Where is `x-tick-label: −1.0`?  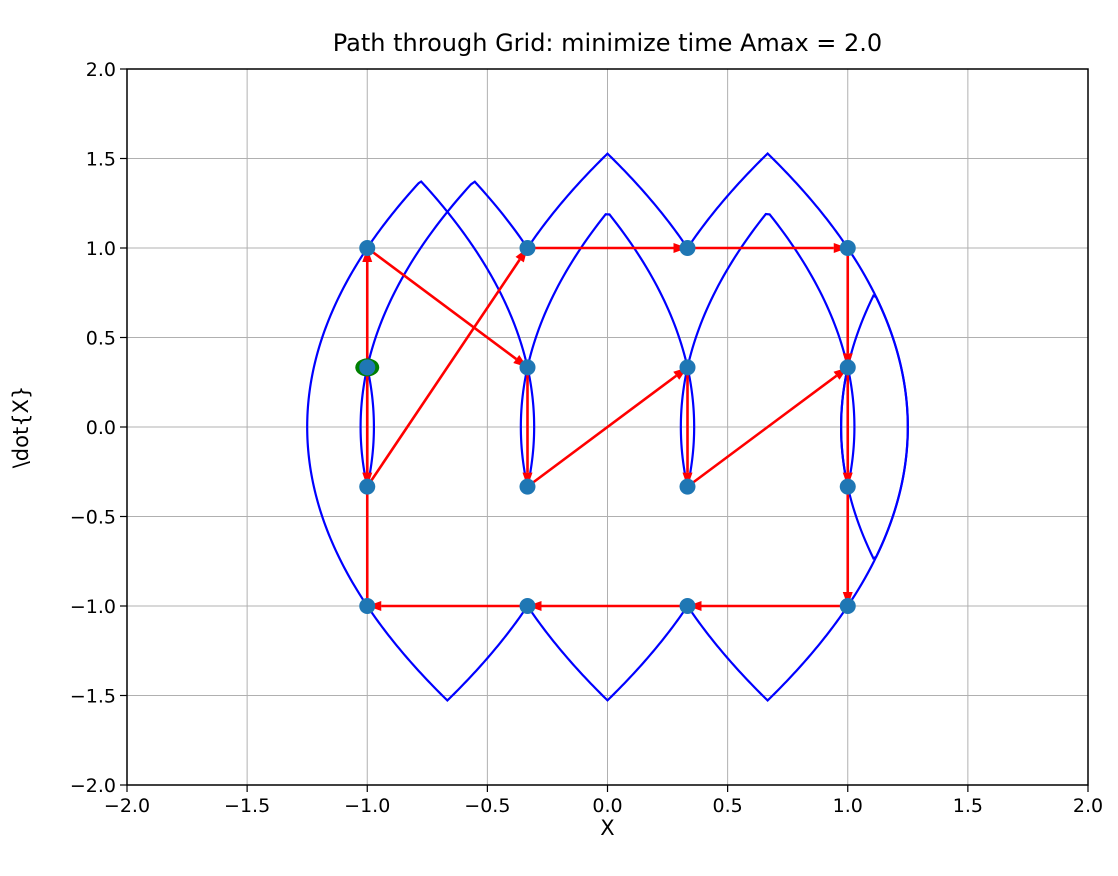
x-tick-label: −1.0 is located at coordinates (367, 806).